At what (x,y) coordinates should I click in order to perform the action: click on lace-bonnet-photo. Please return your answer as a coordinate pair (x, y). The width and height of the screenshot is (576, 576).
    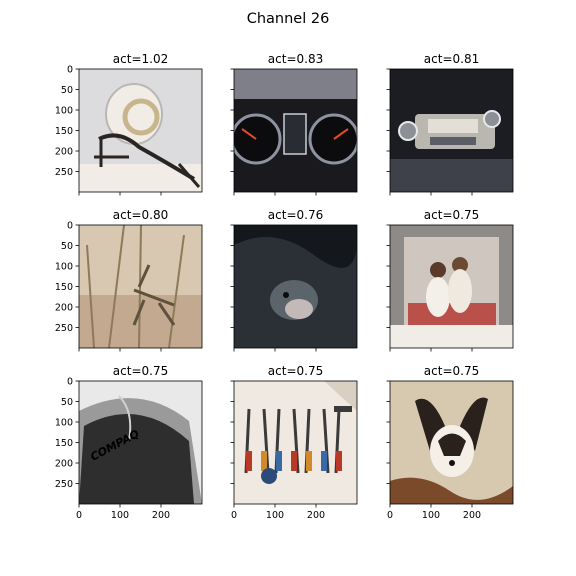
    Looking at the image, I should click on (140, 130).